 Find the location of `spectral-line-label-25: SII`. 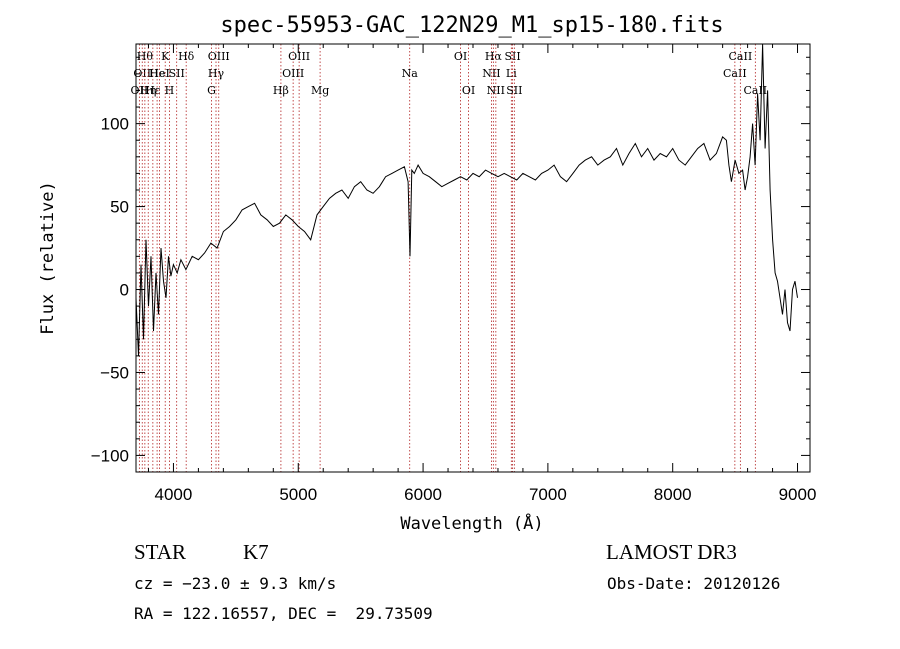

spectral-line-label-25: SII is located at coordinates (512, 56).